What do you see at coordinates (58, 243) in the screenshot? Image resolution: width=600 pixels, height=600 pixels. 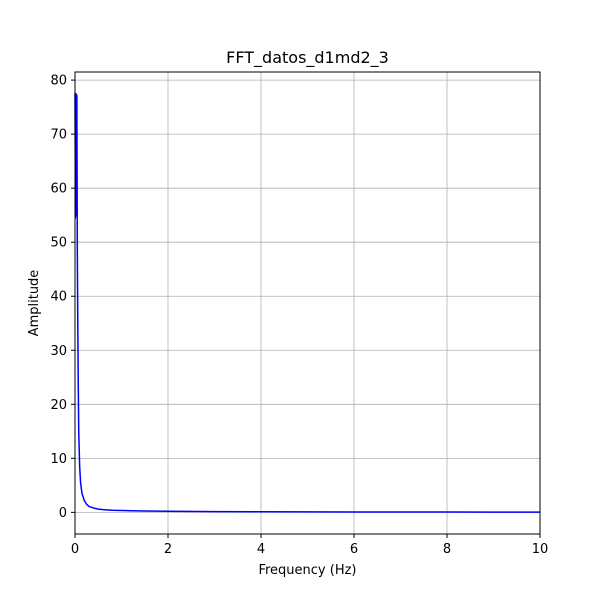 I see `y-tick-label: 50` at bounding box center [58, 243].